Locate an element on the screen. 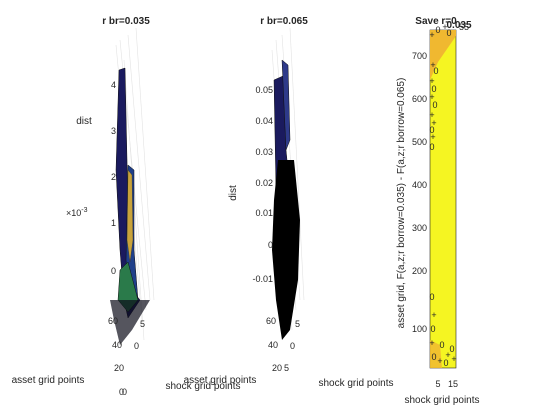  p2-ztick-0.01: 0.01 is located at coordinates (264, 213).